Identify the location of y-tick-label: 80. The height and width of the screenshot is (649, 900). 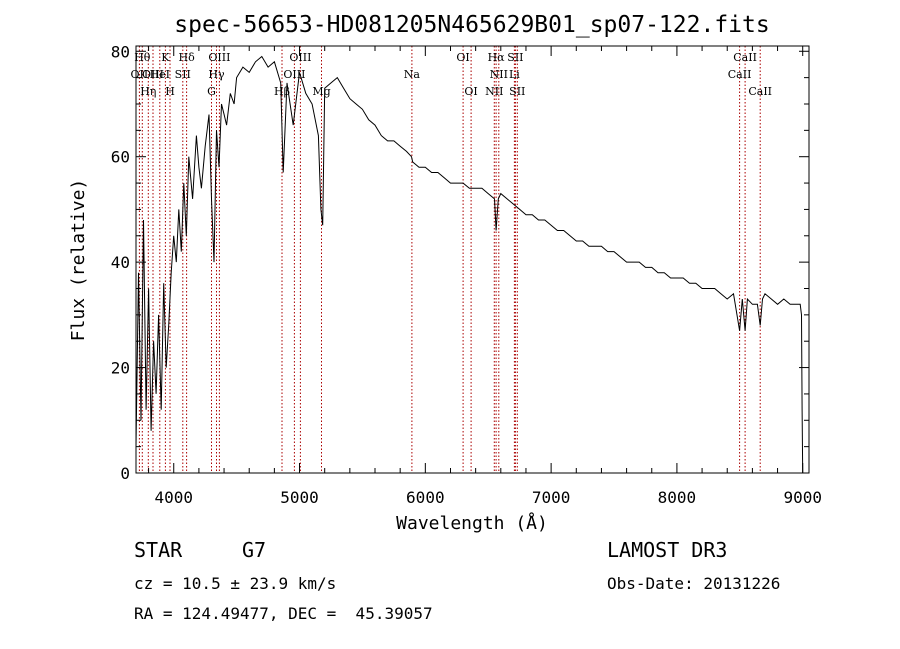
(120, 51).